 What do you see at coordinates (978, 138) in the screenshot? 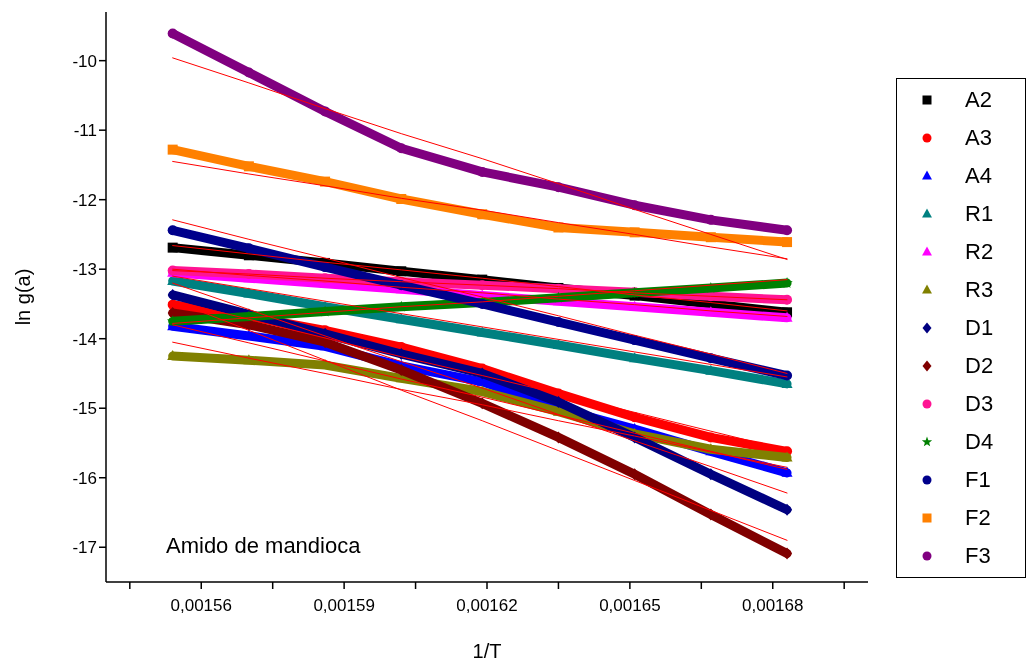
I see `legend-label: A3` at bounding box center [978, 138].